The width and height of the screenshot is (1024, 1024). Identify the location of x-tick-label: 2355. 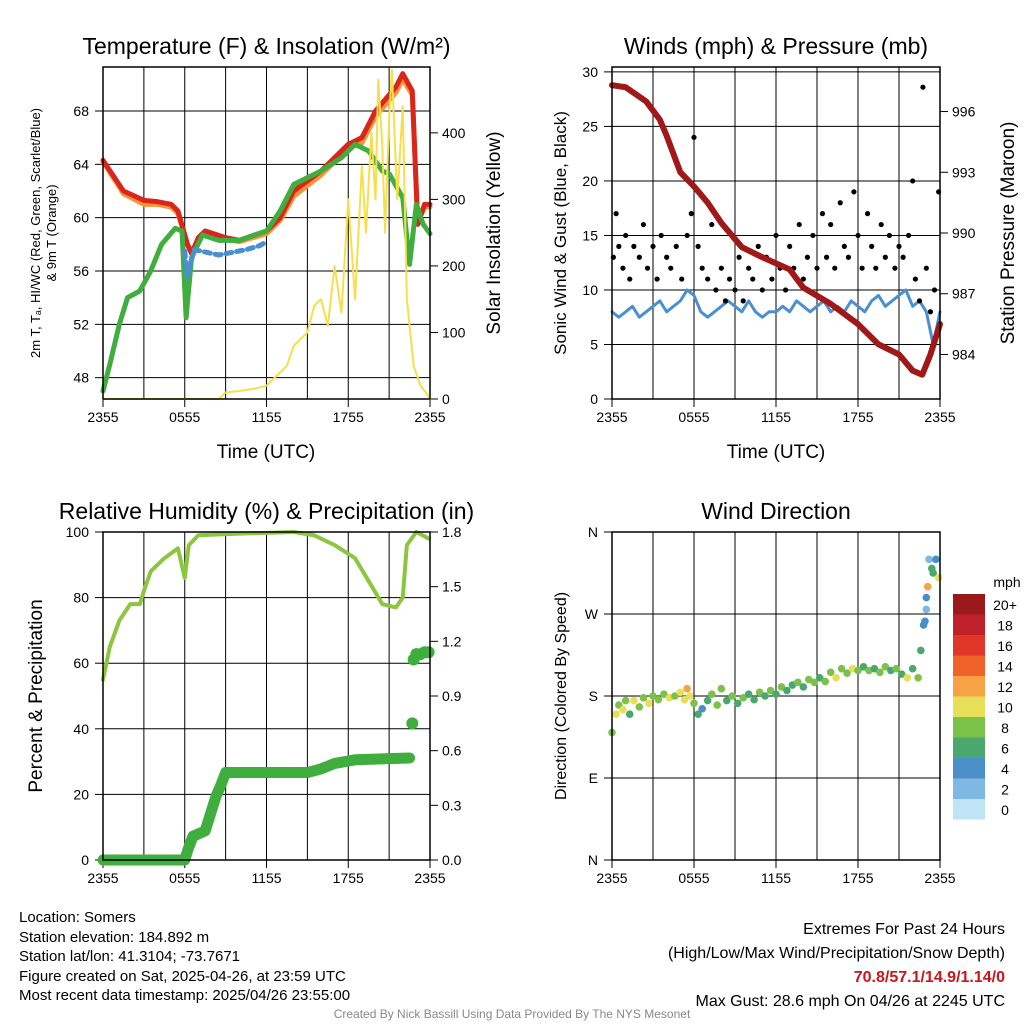
(939, 878).